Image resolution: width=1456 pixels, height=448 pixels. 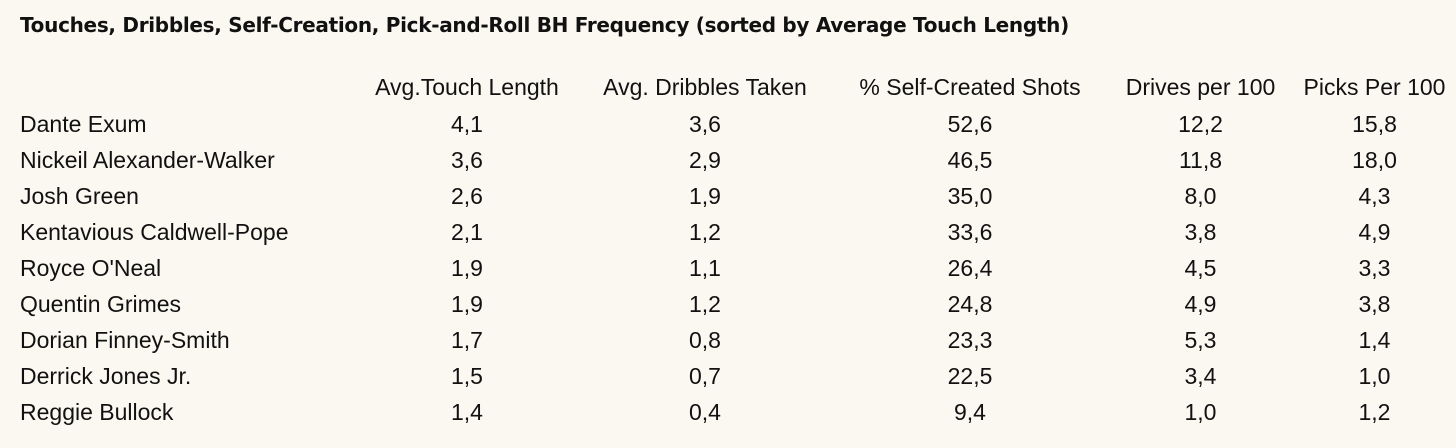 What do you see at coordinates (970, 339) in the screenshot?
I see `value-cell: 23,3` at bounding box center [970, 339].